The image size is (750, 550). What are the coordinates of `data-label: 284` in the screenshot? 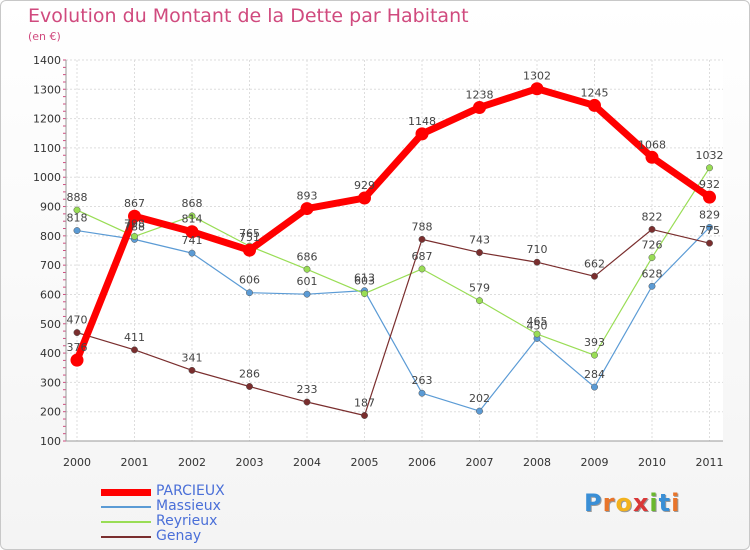 It's located at (594, 374).